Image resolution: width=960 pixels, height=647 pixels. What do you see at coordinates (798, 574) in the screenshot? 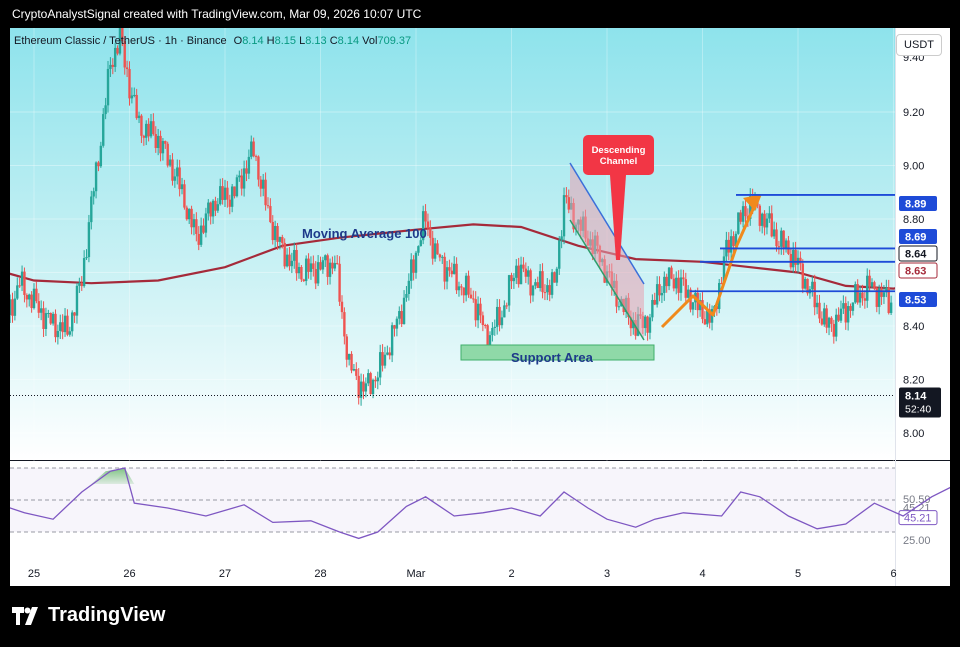
I see `x-tick-label: 5` at bounding box center [798, 574].